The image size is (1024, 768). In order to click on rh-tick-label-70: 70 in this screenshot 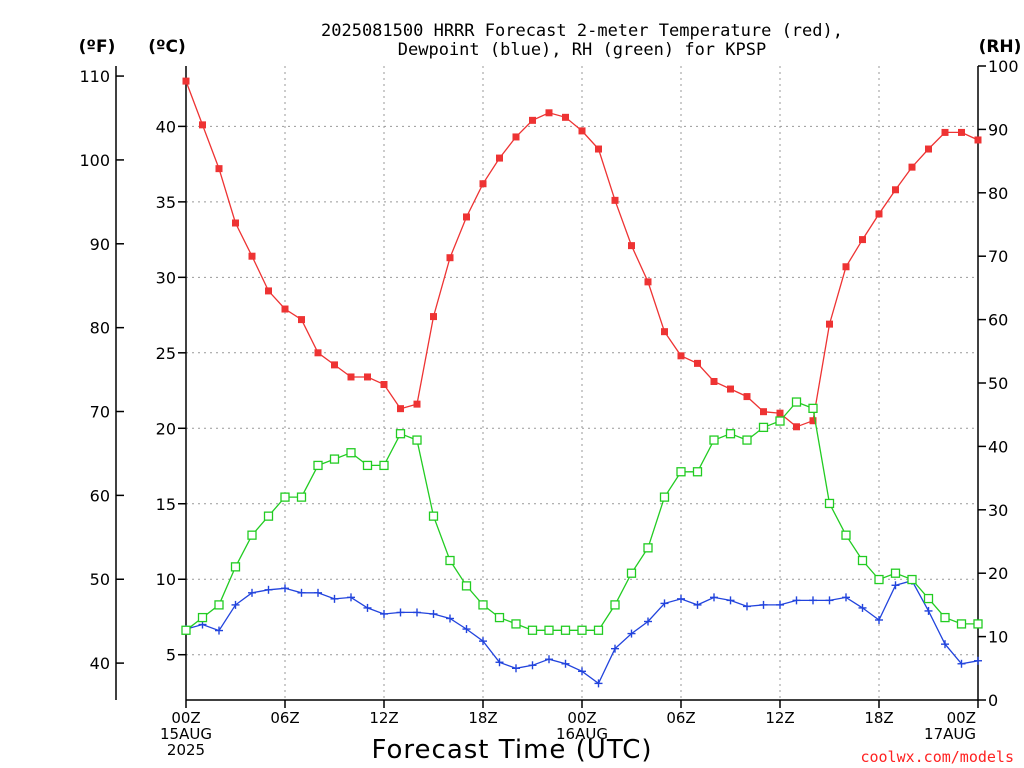, I will do `click(998, 256)`.